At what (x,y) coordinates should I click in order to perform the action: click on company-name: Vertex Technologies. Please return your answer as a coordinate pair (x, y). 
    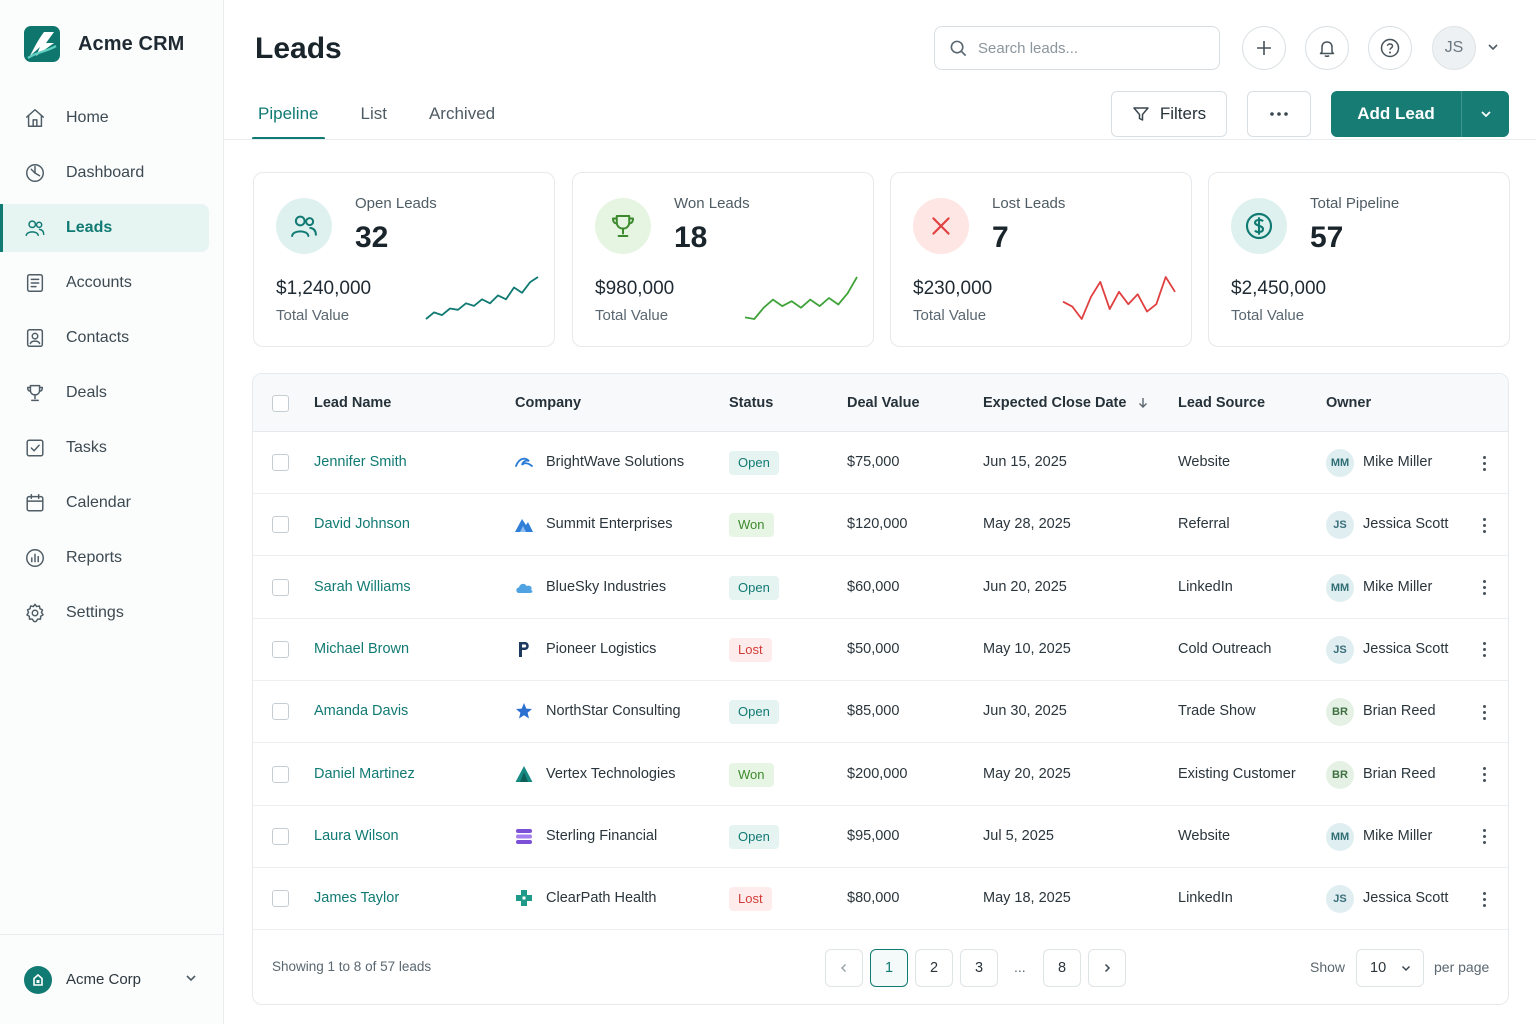
    Looking at the image, I should click on (611, 773).